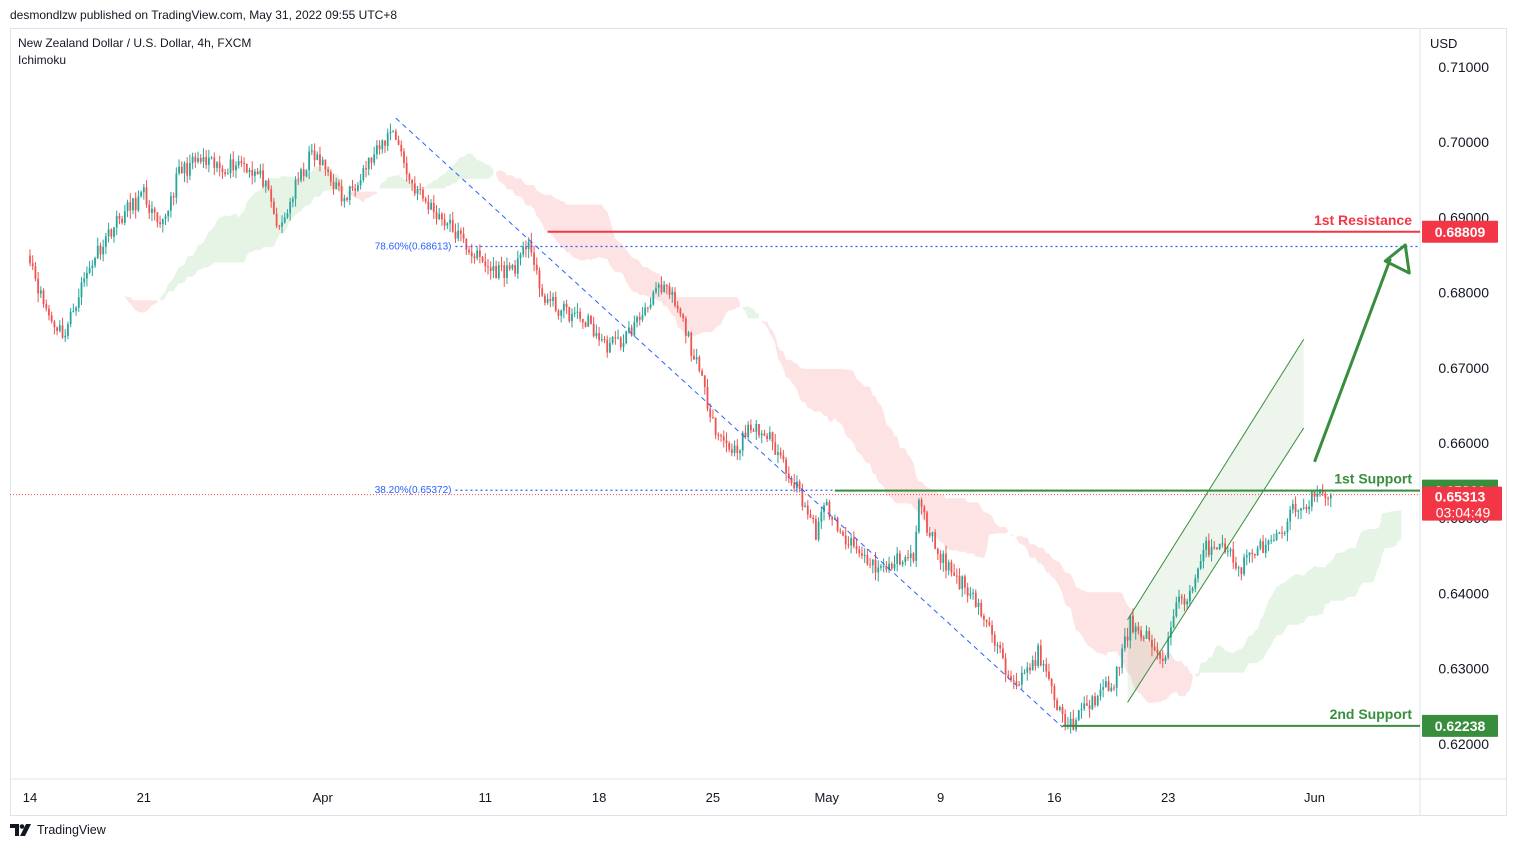 The width and height of the screenshot is (1517, 850). I want to click on brand-footer: TradingView, so click(58, 830).